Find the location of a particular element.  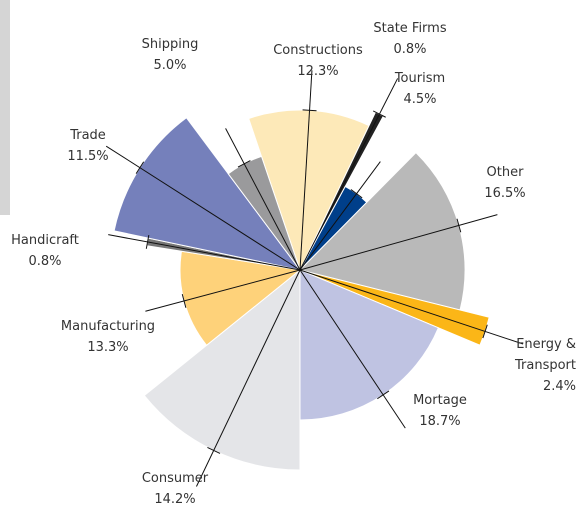

slice-percent: 16.5% is located at coordinates (505, 193).